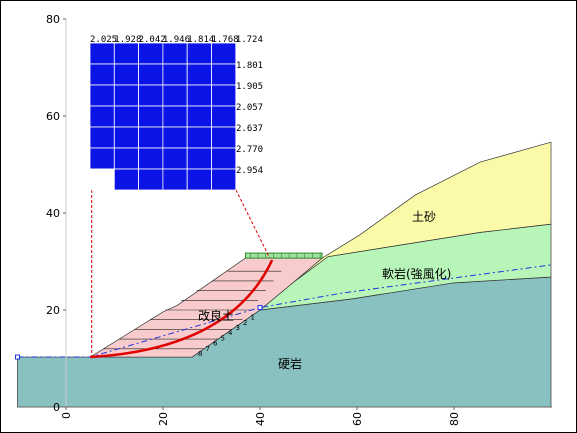 The height and width of the screenshot is (433, 577). Describe the element at coordinates (249, 108) in the screenshot. I see `safety-factor: 2.057` at that location.